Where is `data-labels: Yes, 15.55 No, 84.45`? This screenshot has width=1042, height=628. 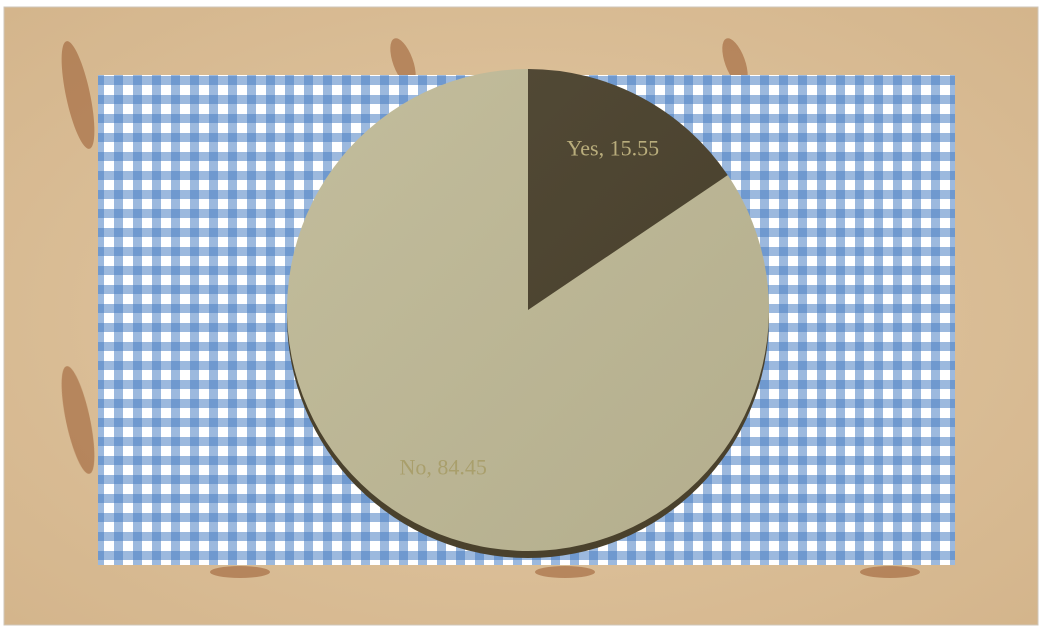 data-labels: Yes, 15.55 No, 84.45 is located at coordinates (529, 307).